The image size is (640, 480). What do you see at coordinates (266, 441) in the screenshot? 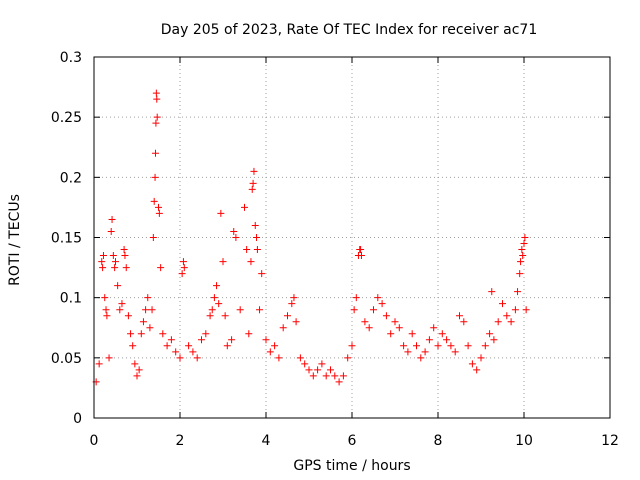
I see `x-tick-label: 4` at bounding box center [266, 441].